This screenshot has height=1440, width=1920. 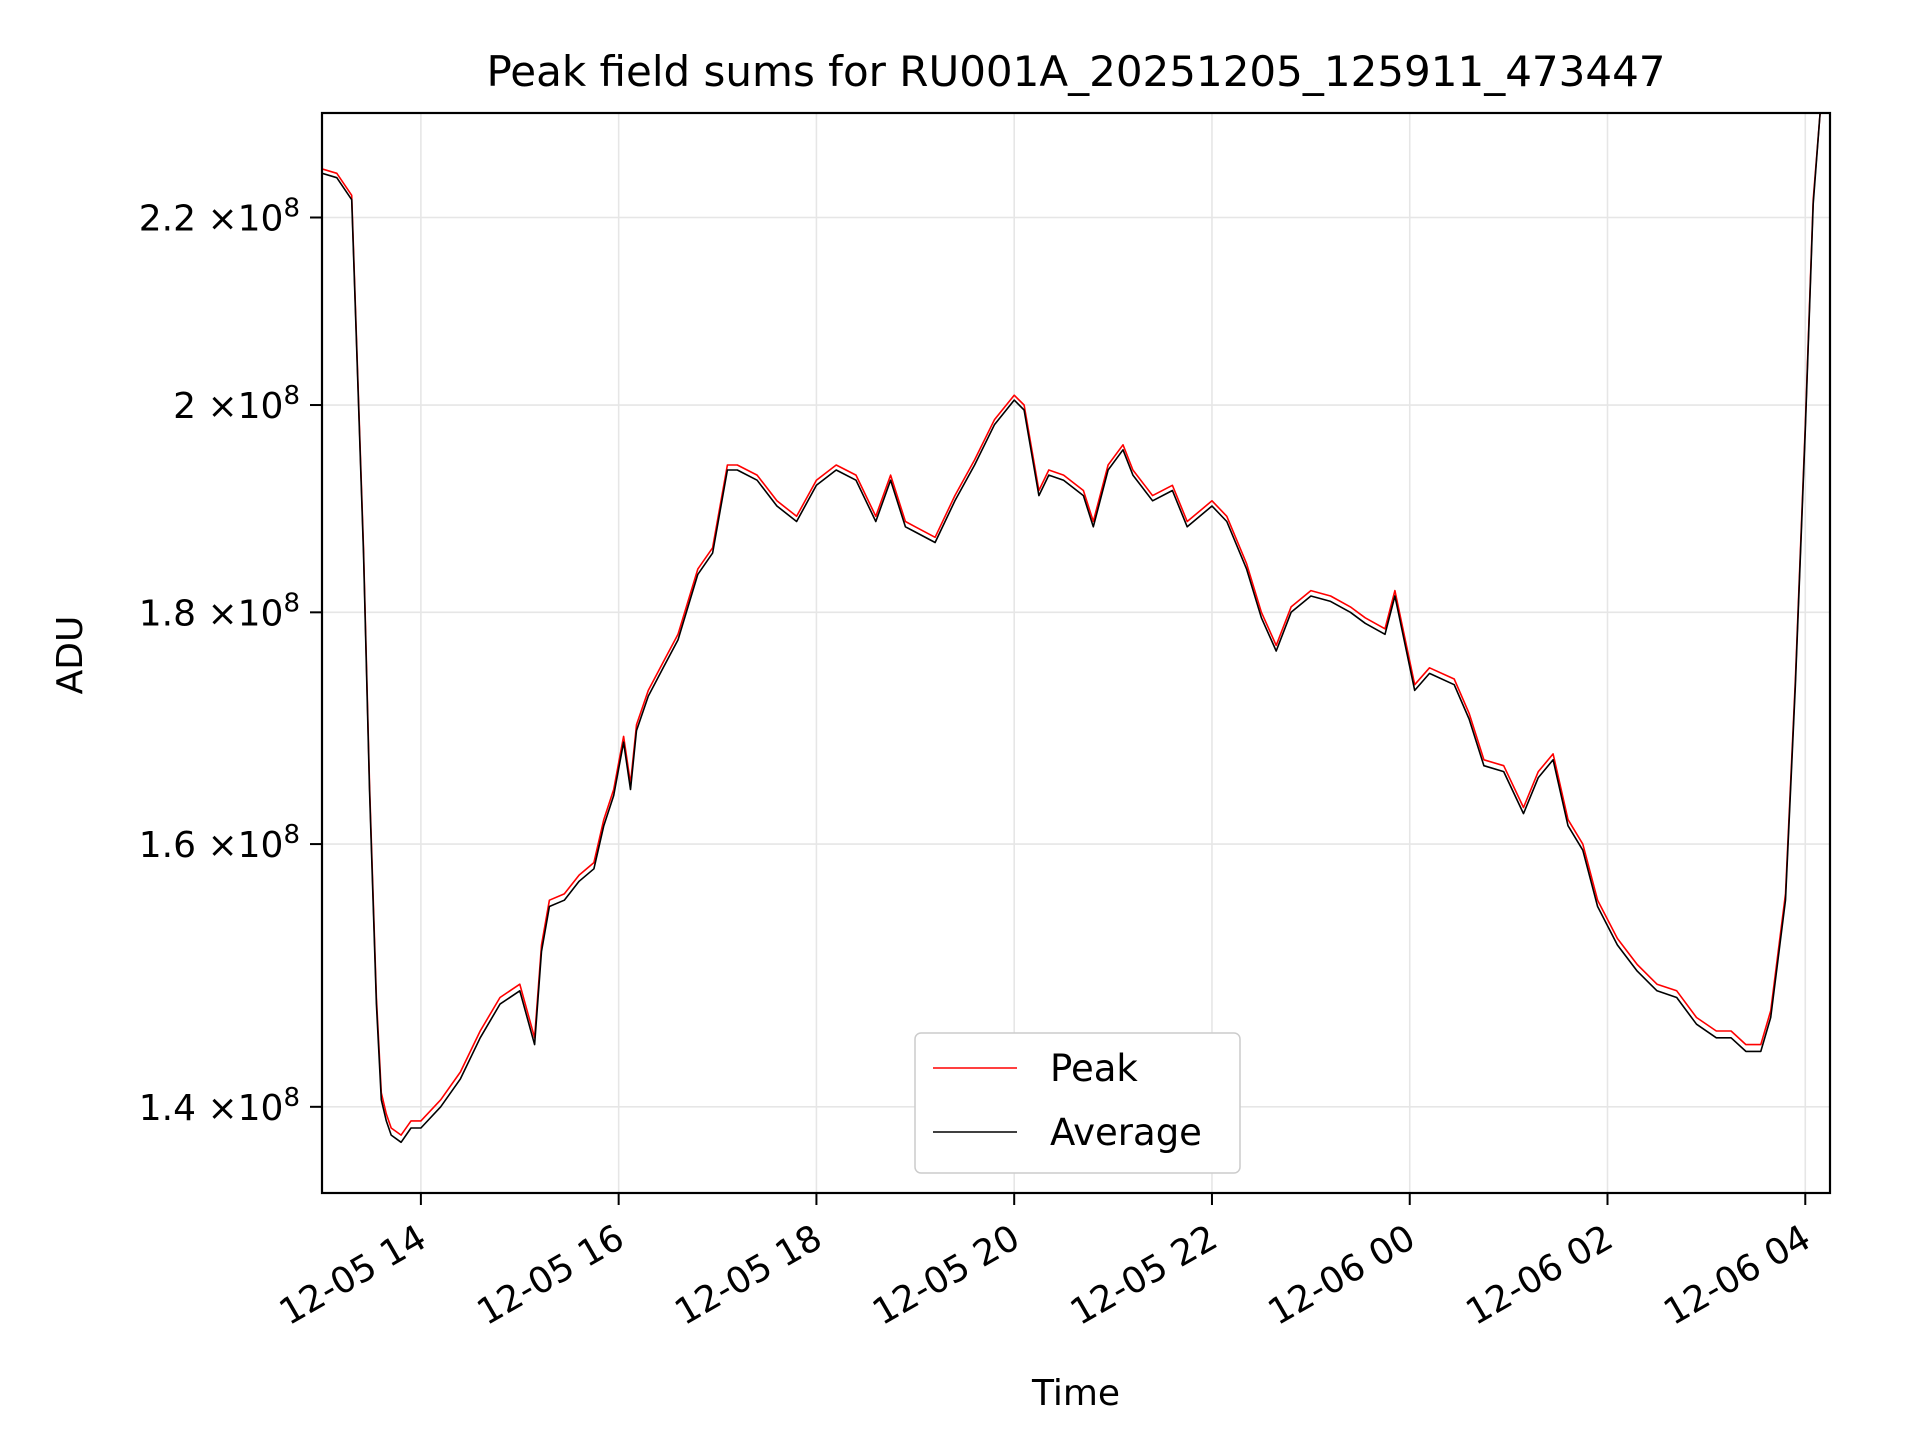 What do you see at coordinates (1077, 1103) in the screenshot?
I see `legend: Peak Average` at bounding box center [1077, 1103].